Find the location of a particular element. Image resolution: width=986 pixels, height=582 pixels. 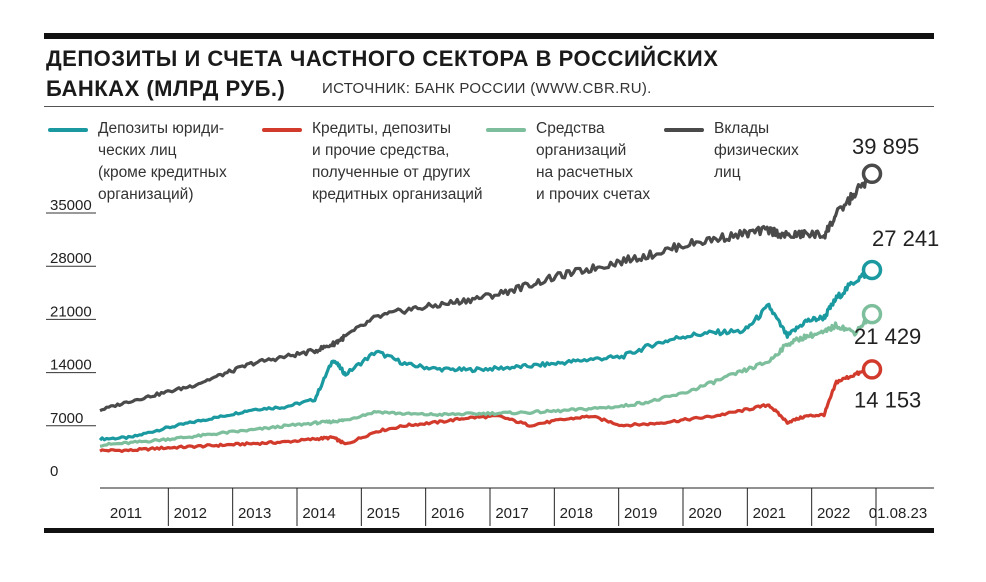

x-tick-label: 2014 is located at coordinates (318, 513).